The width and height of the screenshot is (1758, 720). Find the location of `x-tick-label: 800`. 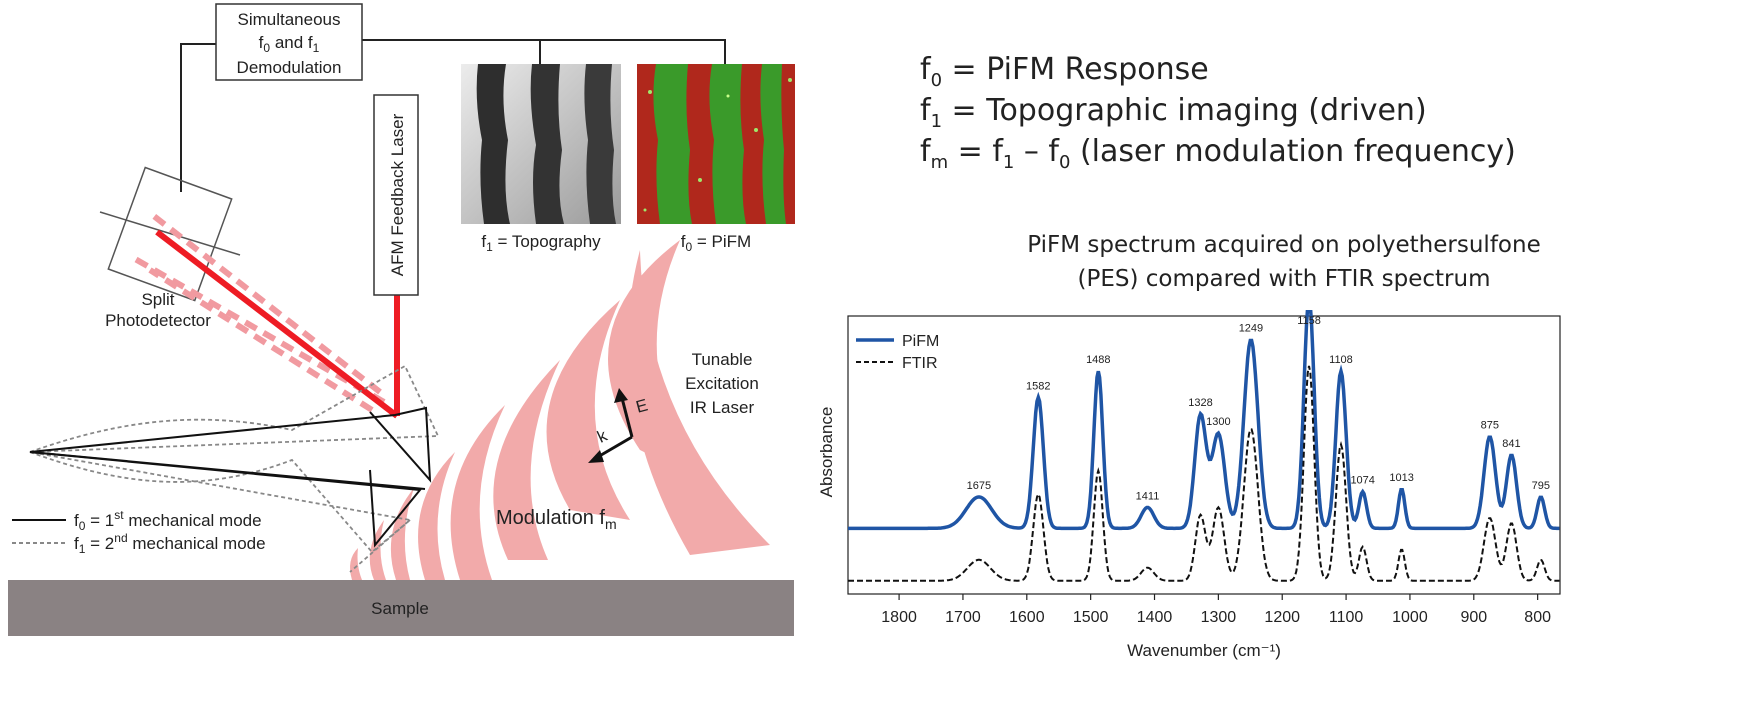

x-tick-label: 800 is located at coordinates (1537, 617).